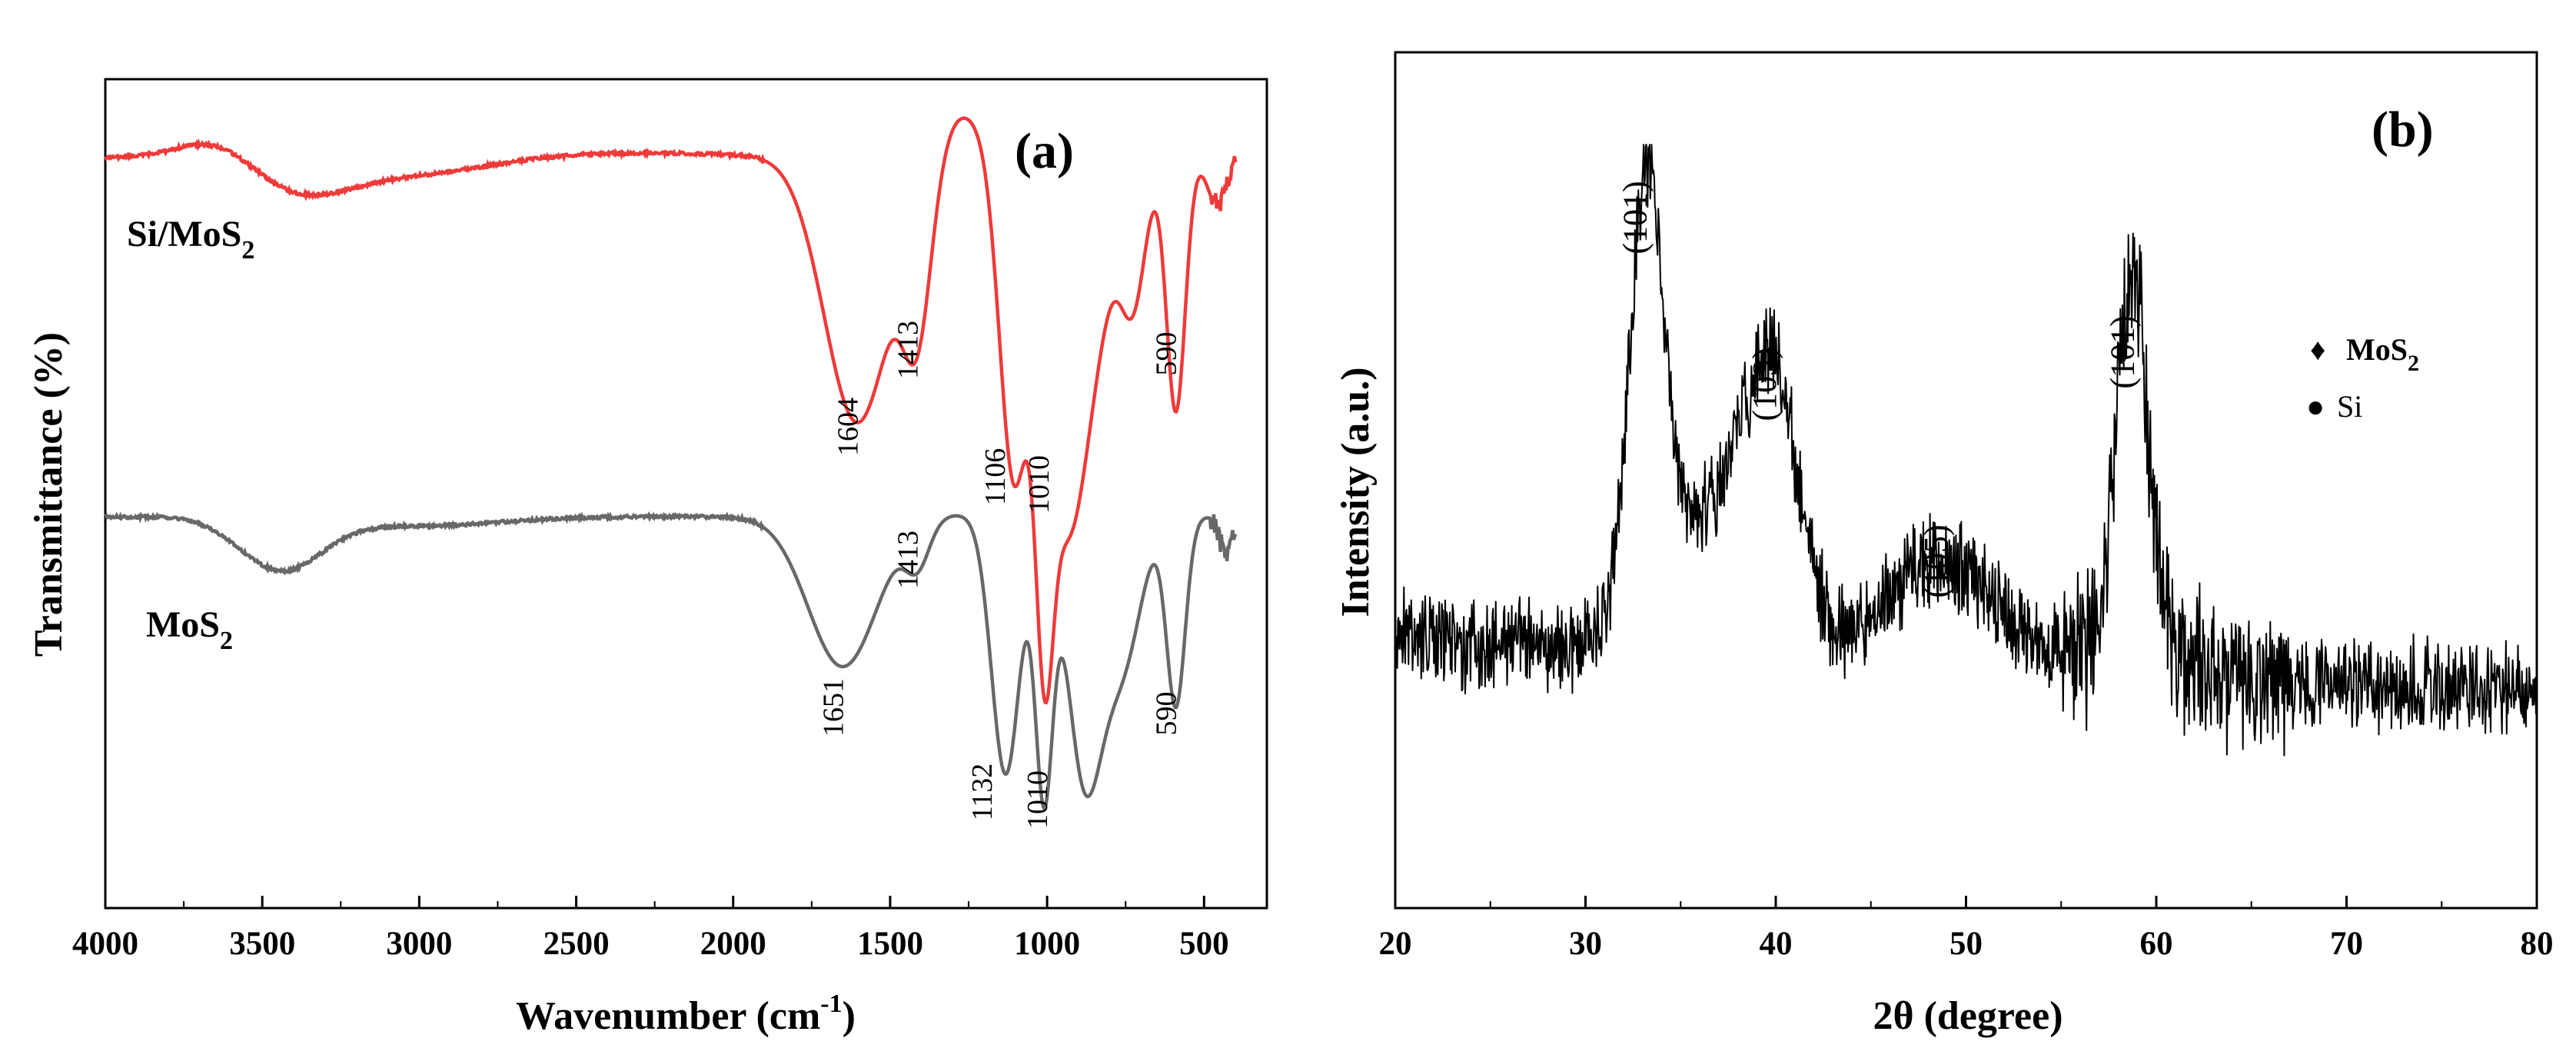  I want to click on panel-a-y-axis-title: Transmittance (%), so click(49, 494).